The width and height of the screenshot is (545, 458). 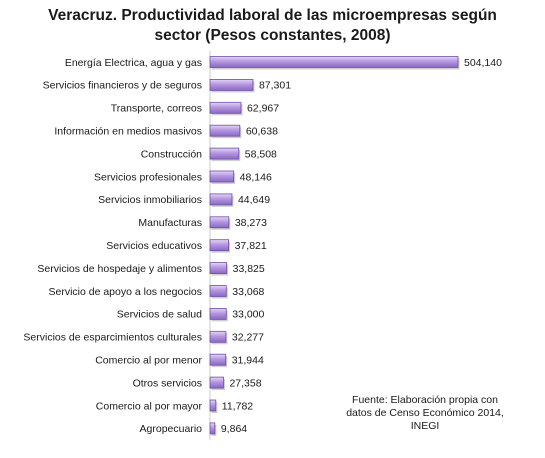 I want to click on category-label: Comercio al por mayor, so click(x=149, y=406).